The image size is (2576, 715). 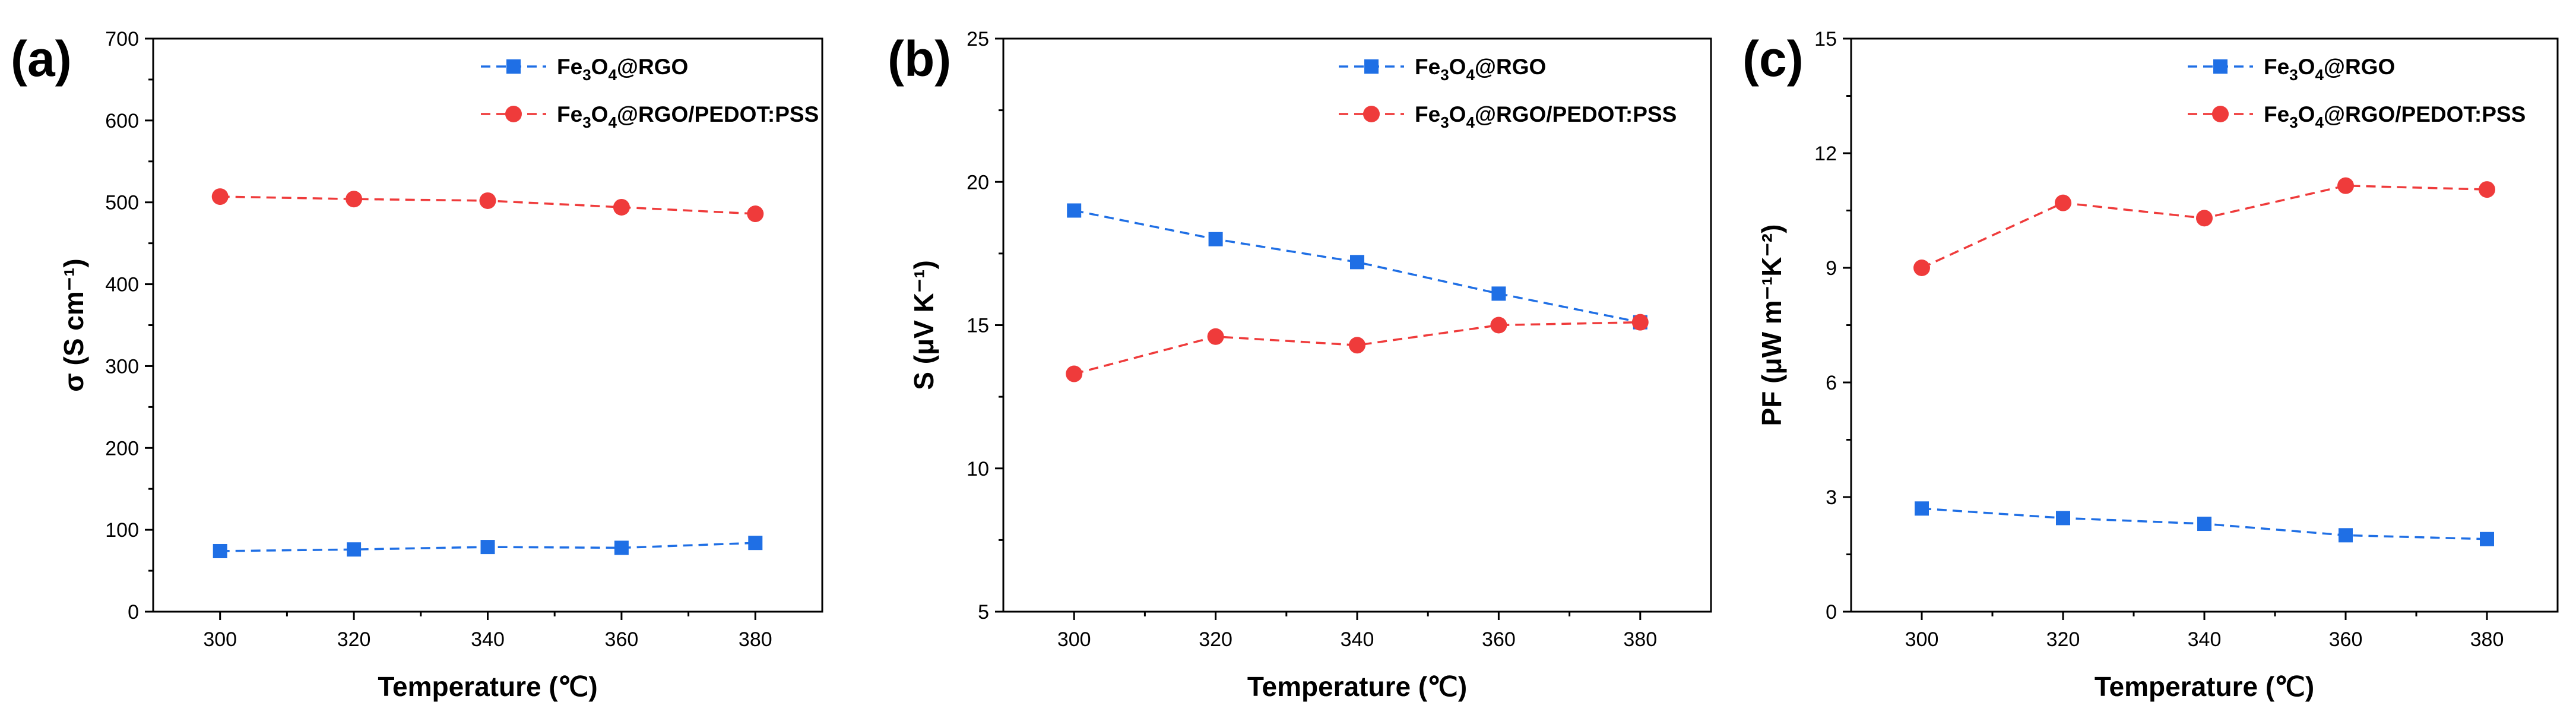 What do you see at coordinates (122, 448) in the screenshot?
I see `y-tick-label: 200` at bounding box center [122, 448].